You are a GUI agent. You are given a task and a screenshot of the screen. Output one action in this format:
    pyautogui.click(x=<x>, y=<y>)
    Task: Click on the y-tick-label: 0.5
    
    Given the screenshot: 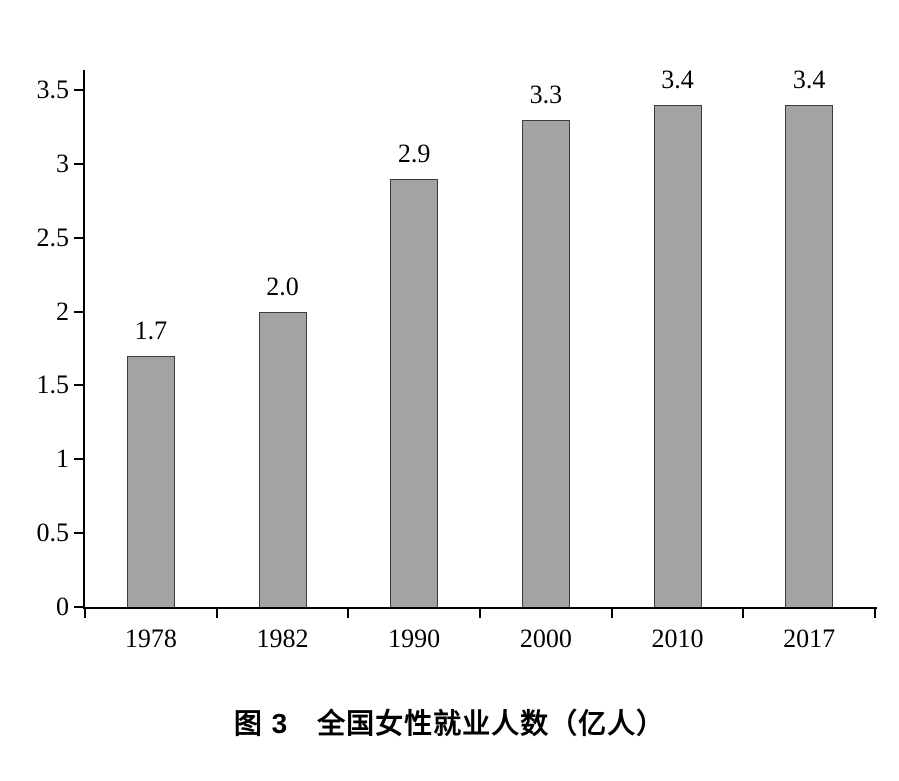 What is the action you would take?
    pyautogui.click(x=53, y=533)
    